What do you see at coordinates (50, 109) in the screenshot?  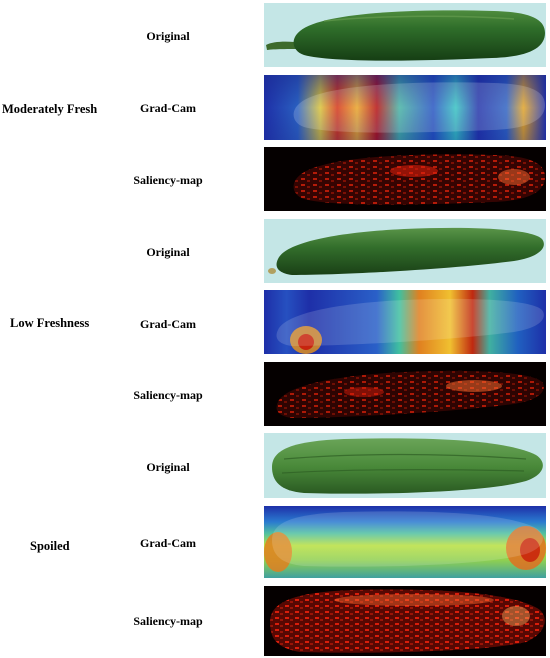 I see `group-label-moderately-fresh: Moderately Fresh` at bounding box center [50, 109].